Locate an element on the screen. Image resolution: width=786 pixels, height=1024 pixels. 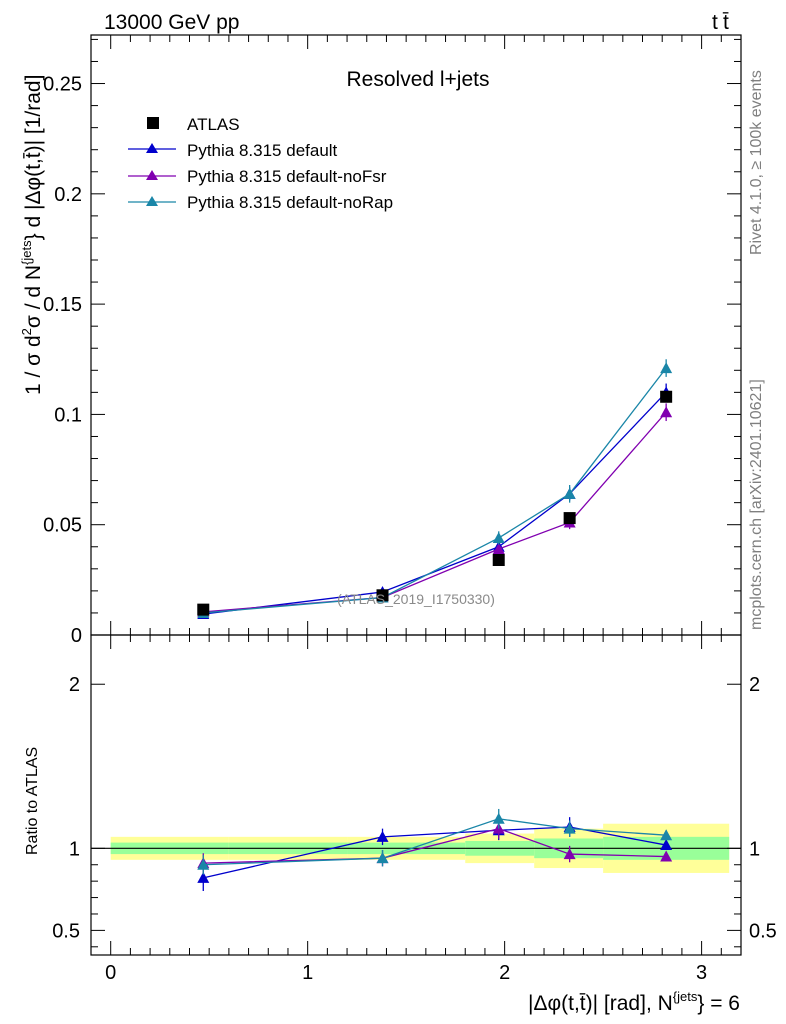
x-axis-label: |Δφ(t,t̄)| [rad], N{jets} = 6 is located at coordinates (634, 1002).